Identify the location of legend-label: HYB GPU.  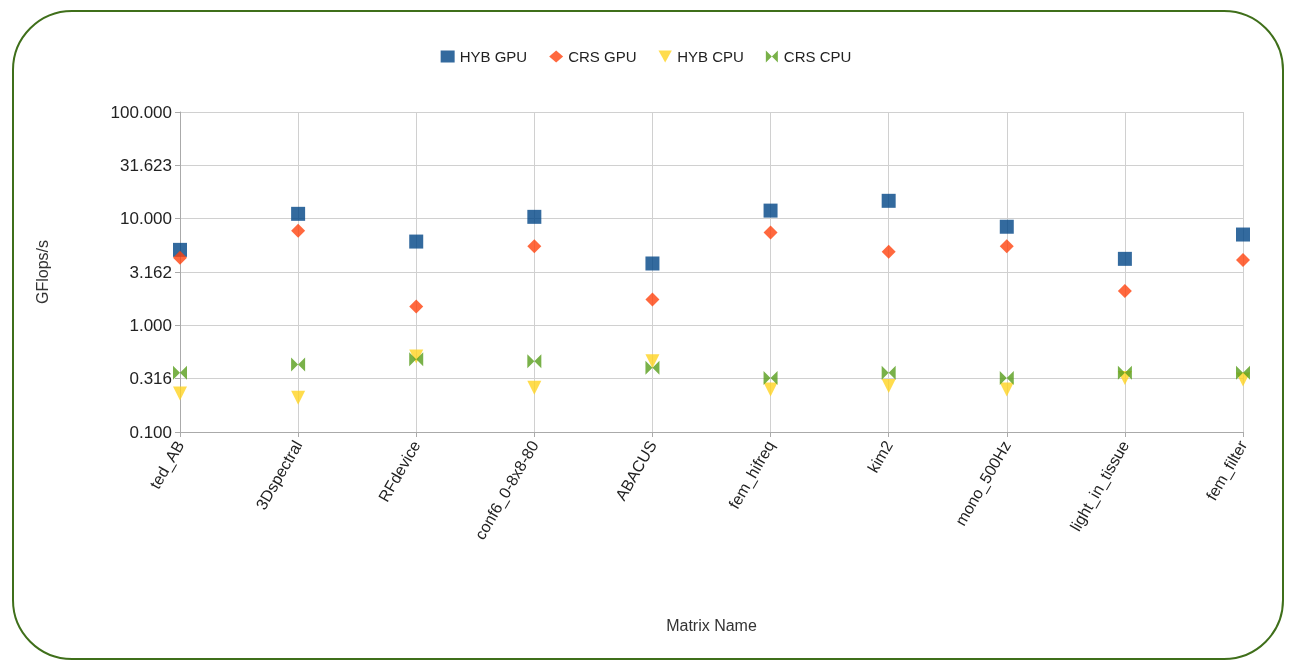
(493, 56).